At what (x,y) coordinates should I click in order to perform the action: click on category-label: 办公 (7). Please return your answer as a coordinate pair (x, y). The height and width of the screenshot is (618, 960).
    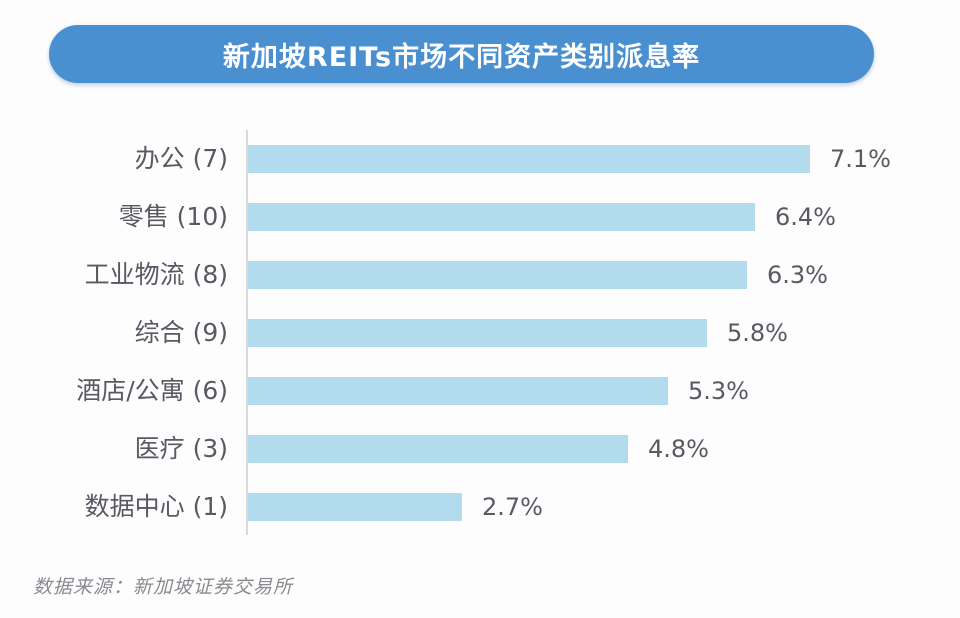
    Looking at the image, I should click on (181, 158).